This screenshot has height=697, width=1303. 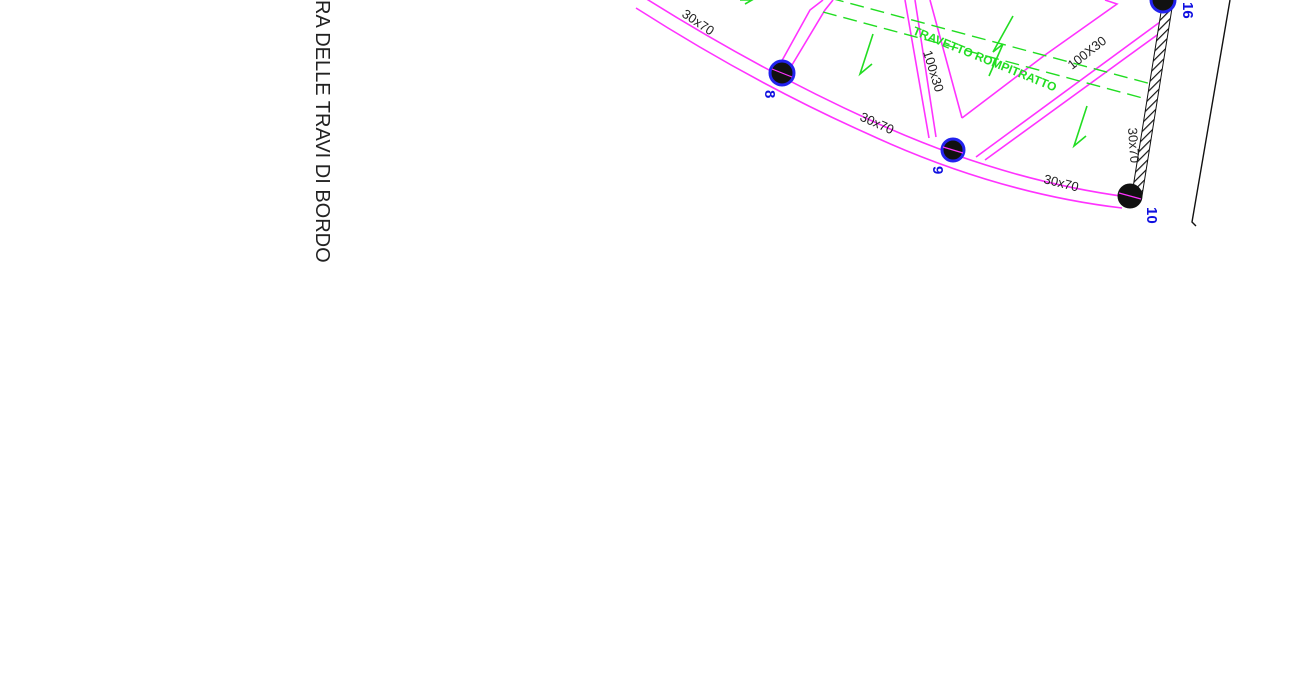 I want to click on load-direction-symbols, so click(x=914, y=74).